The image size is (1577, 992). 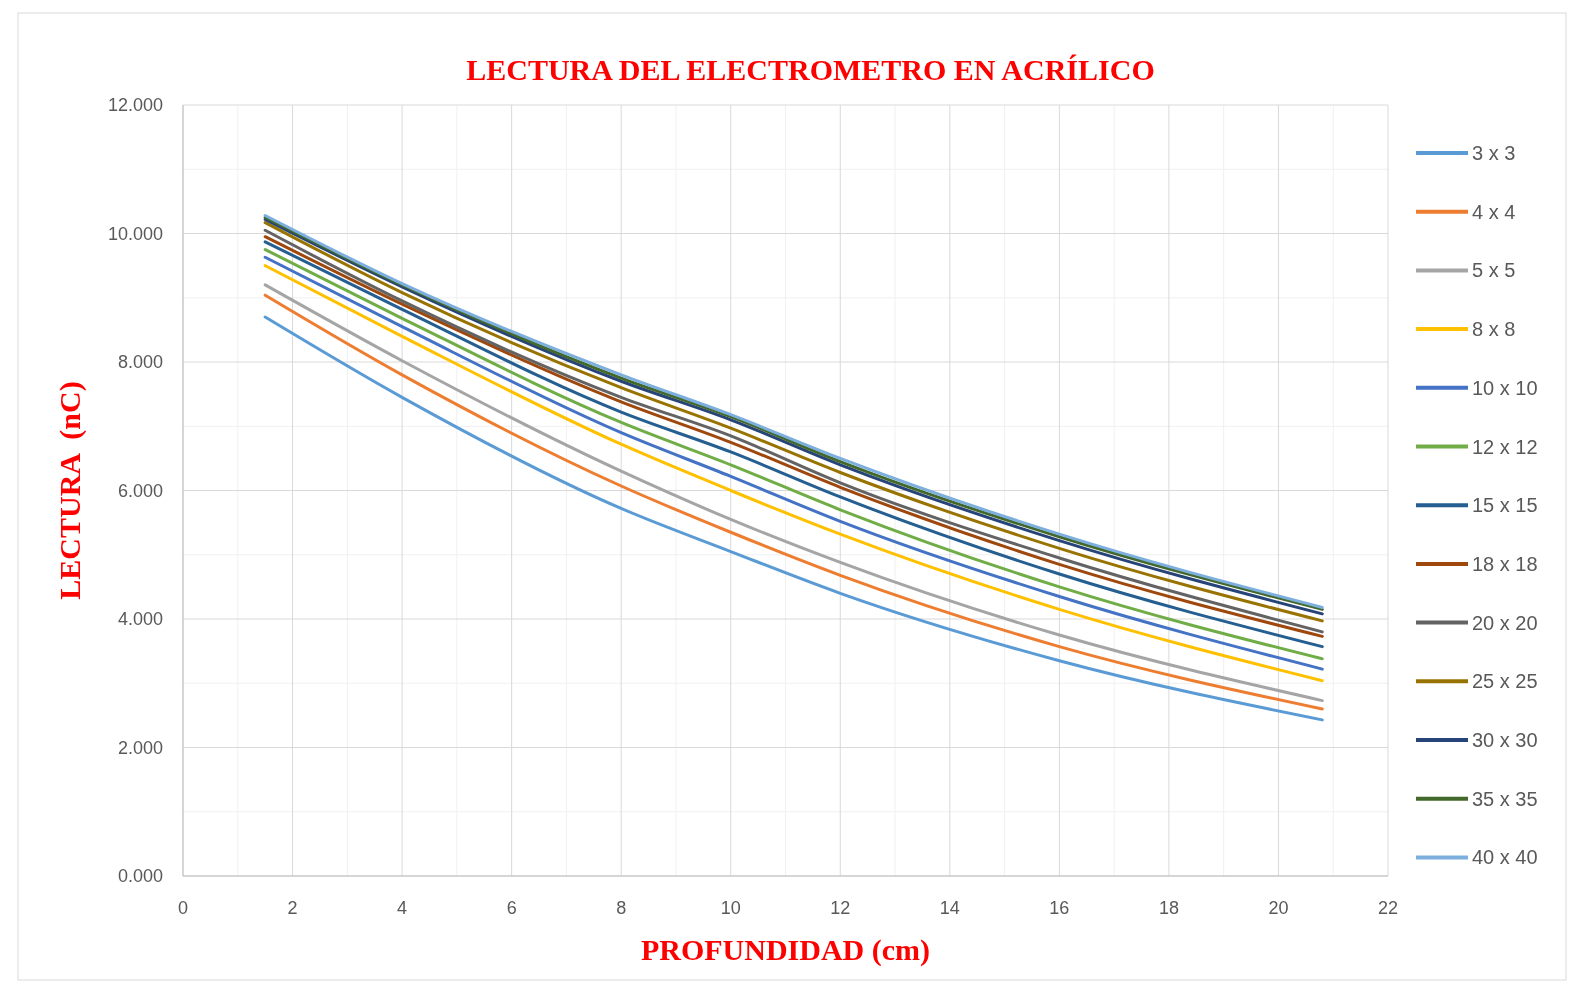 I want to click on legend-label: 5 x 5, so click(x=1494, y=270).